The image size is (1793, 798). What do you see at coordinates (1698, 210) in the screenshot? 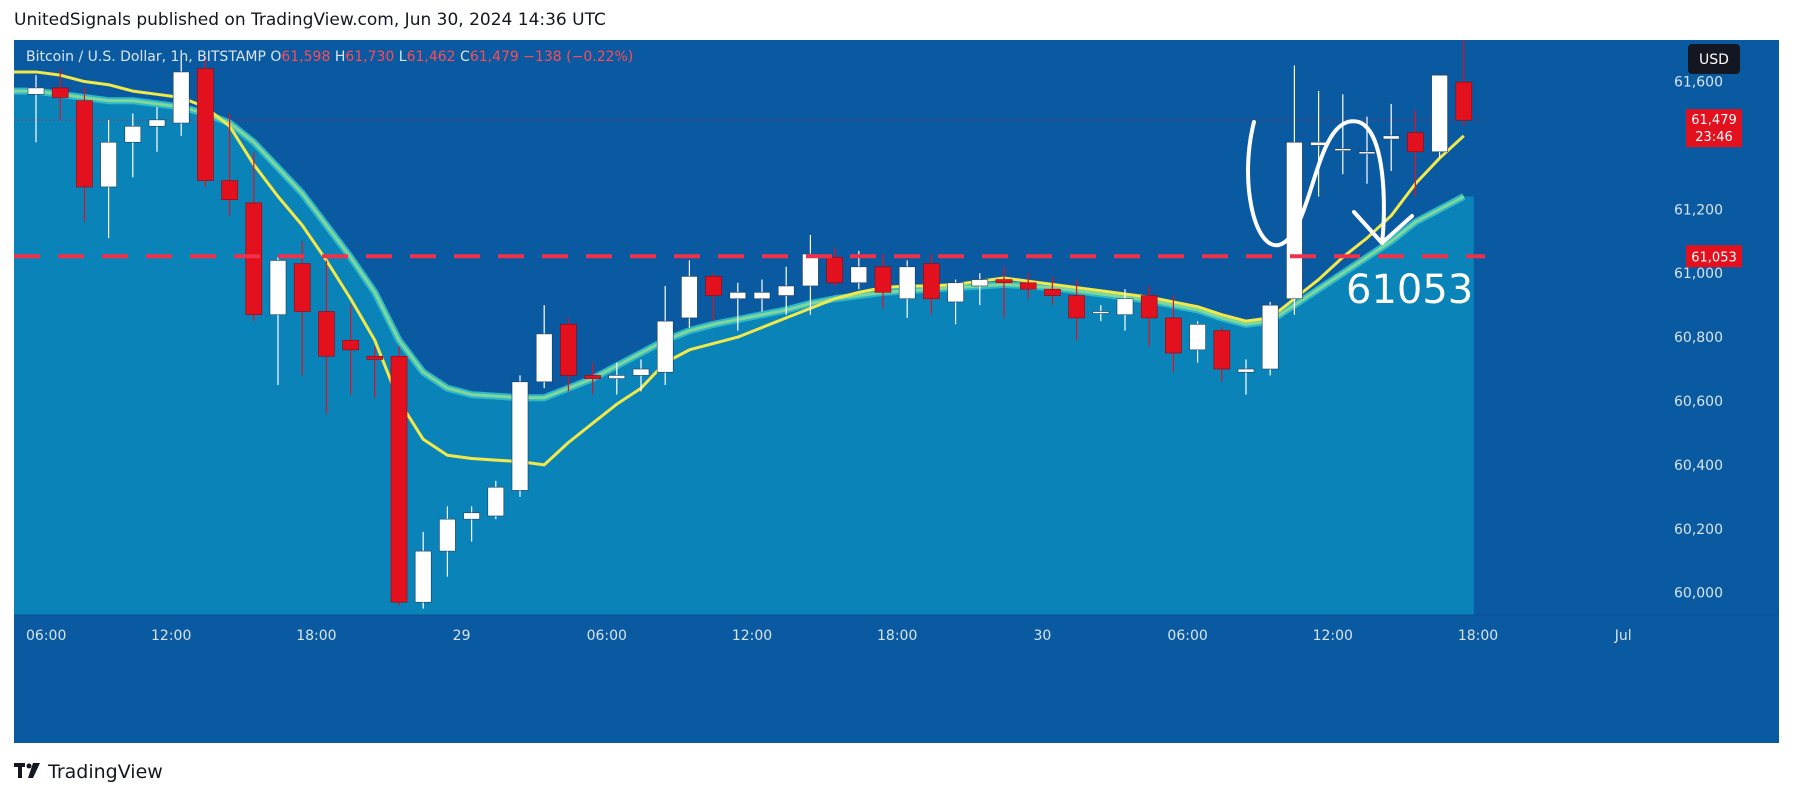
I see `y-tick-label: 61,200` at bounding box center [1698, 210].